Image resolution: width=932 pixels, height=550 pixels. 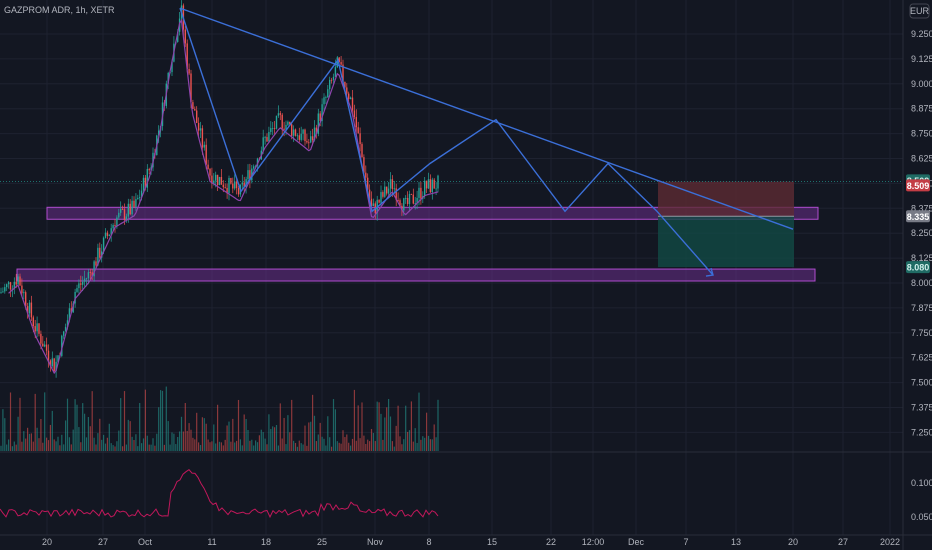 What do you see at coordinates (921, 333) in the screenshot?
I see `price-tick-label: 7.750` at bounding box center [921, 333].